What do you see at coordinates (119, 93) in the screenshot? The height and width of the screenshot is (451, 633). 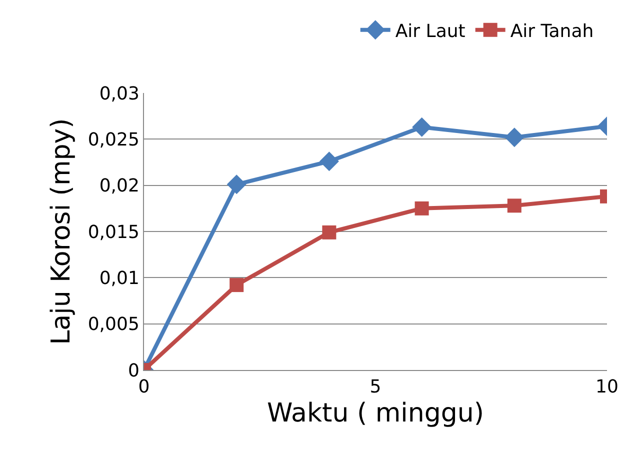 I see `y-tick-label: 0,03` at bounding box center [119, 93].